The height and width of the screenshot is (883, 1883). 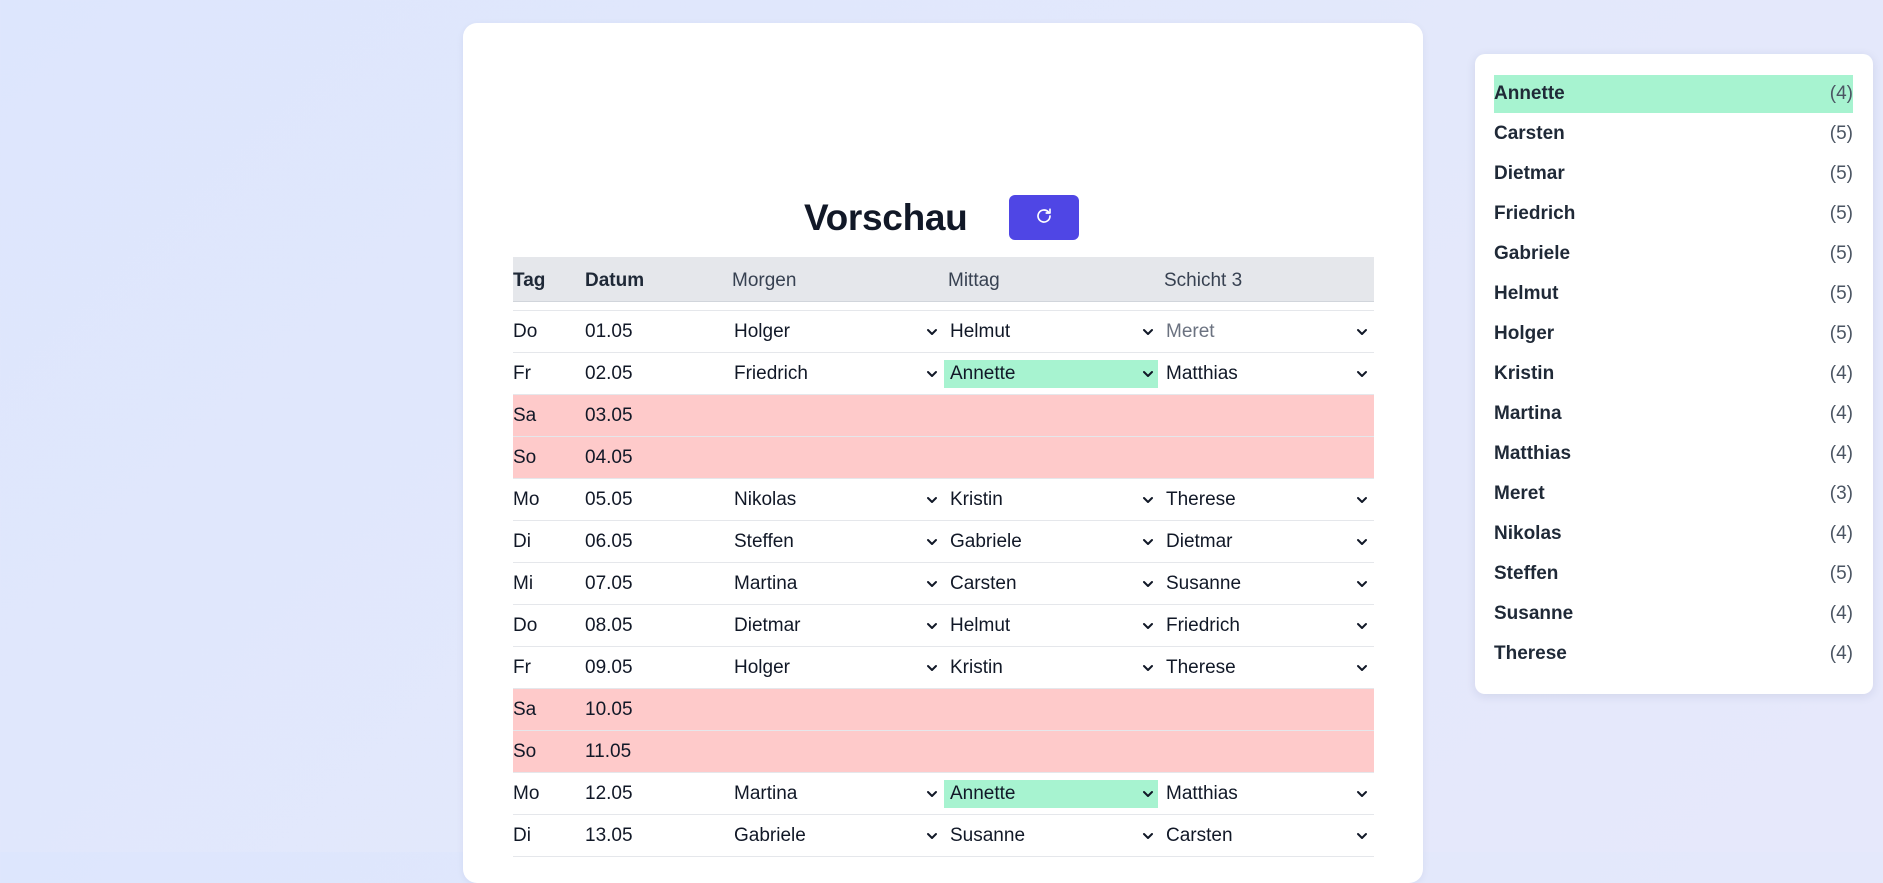 I want to click on cell-tag: Di, so click(x=549, y=835).